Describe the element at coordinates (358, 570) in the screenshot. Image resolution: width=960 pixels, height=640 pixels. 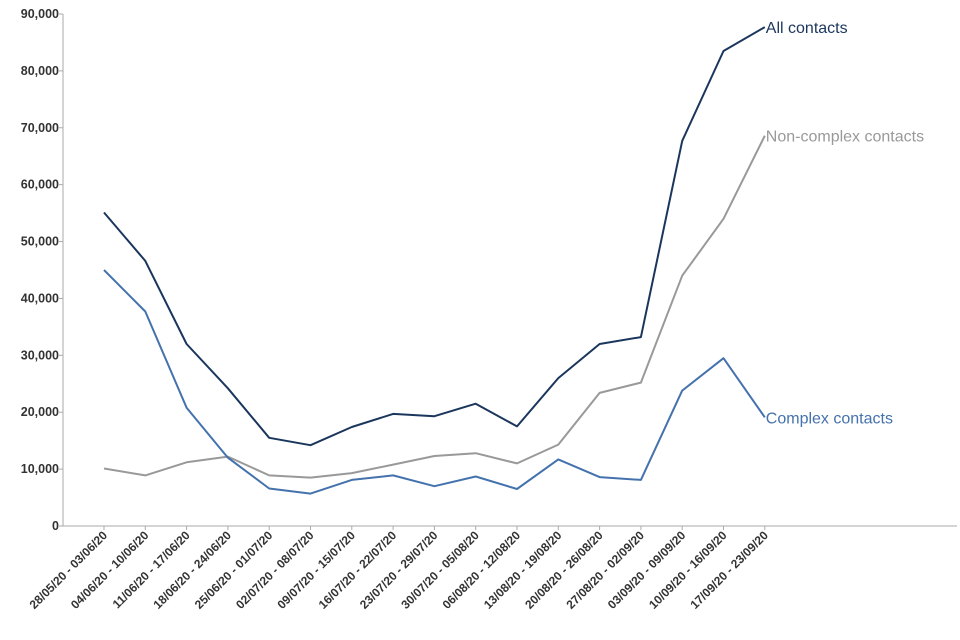
I see `x-tick-label: 16/07/20 - 22/07/20` at that location.